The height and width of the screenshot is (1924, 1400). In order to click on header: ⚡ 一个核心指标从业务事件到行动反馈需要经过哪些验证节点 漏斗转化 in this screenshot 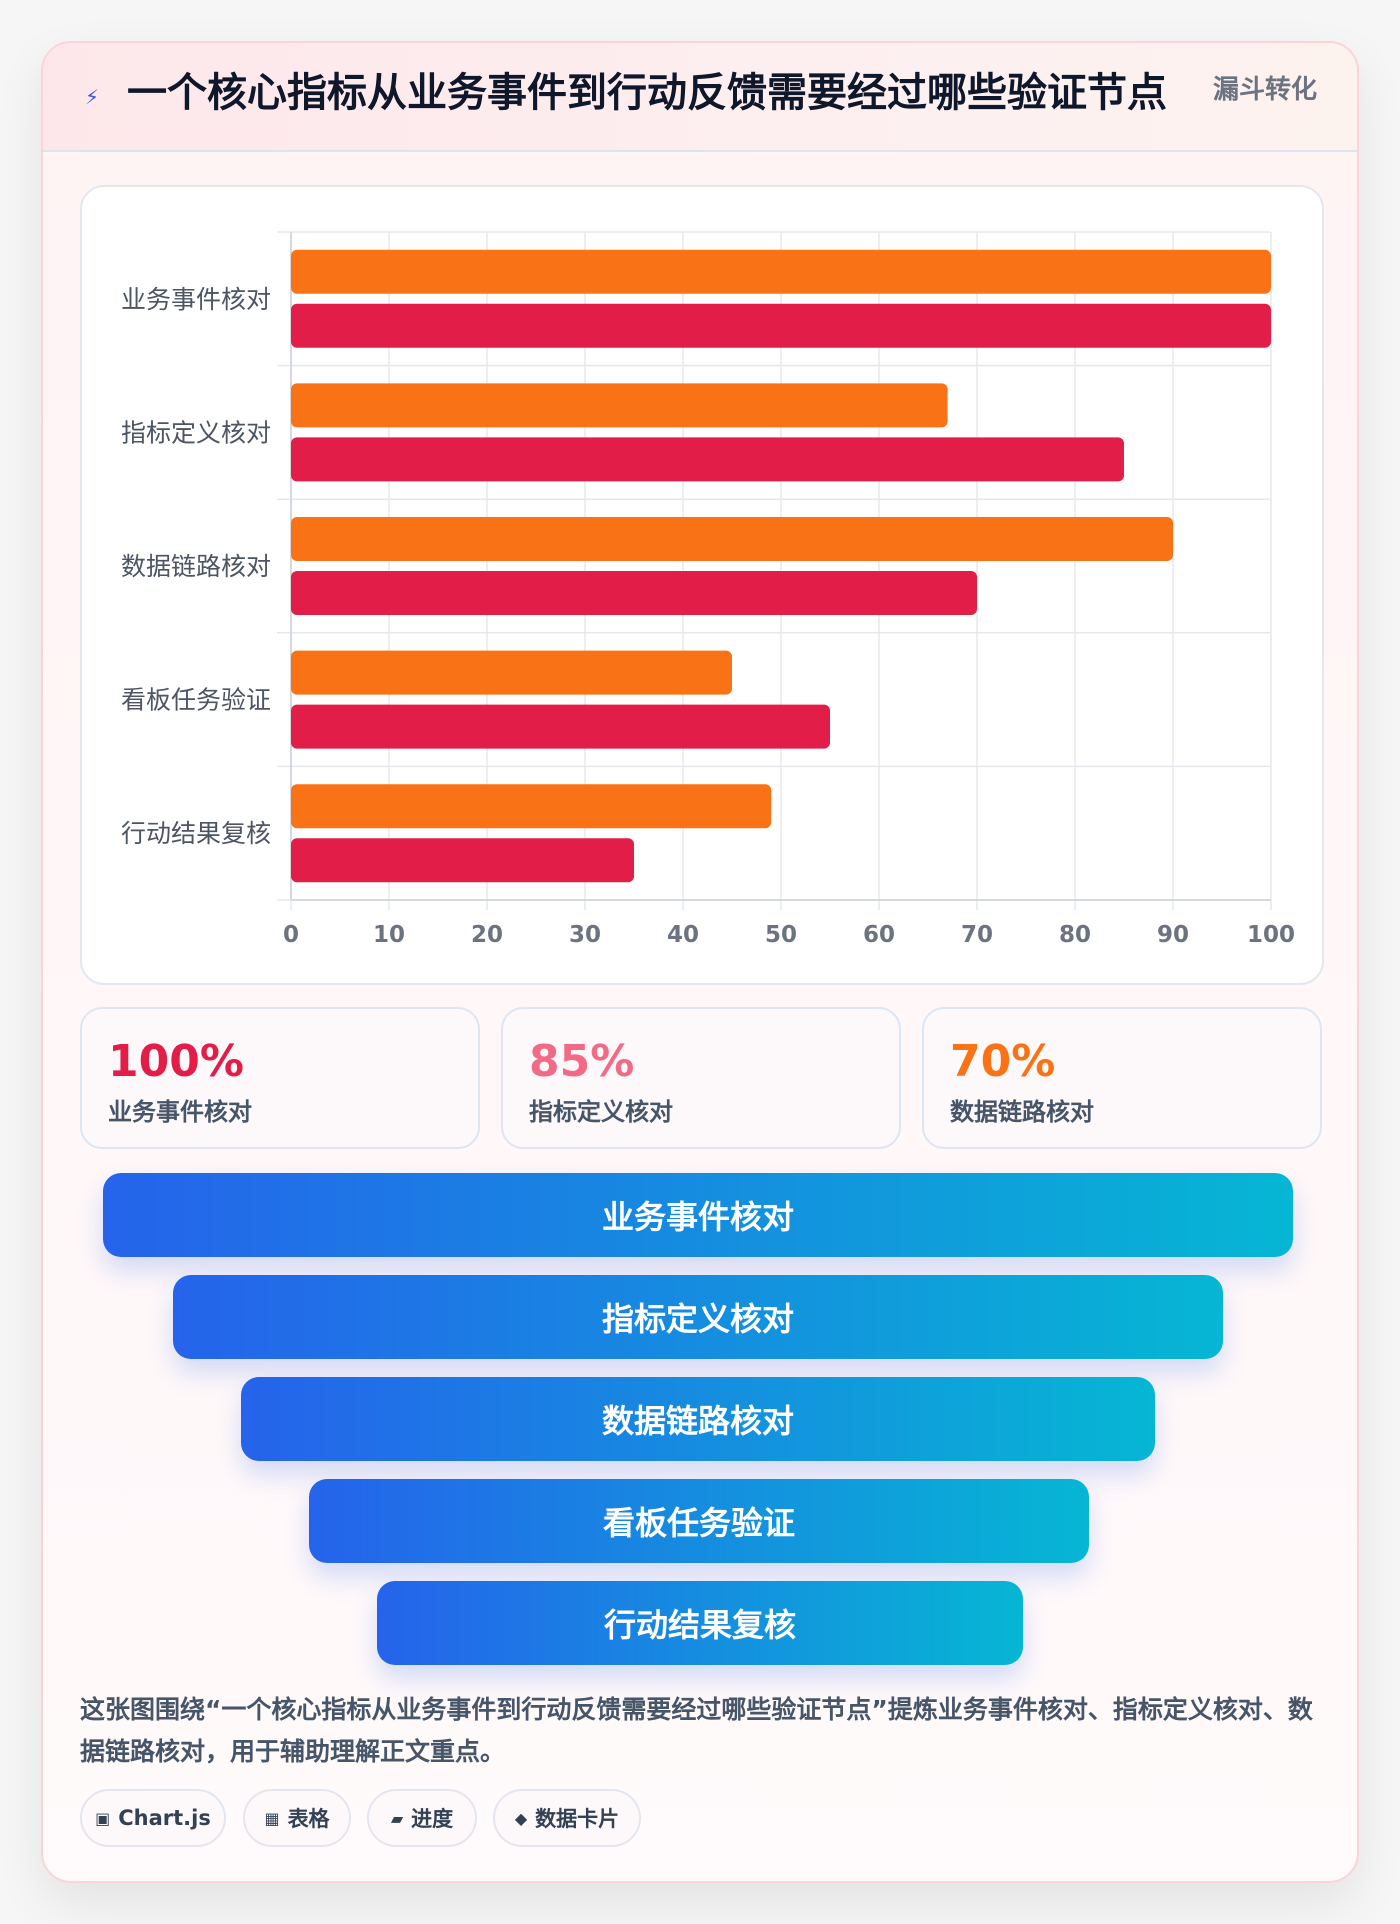, I will do `click(700, 97)`.